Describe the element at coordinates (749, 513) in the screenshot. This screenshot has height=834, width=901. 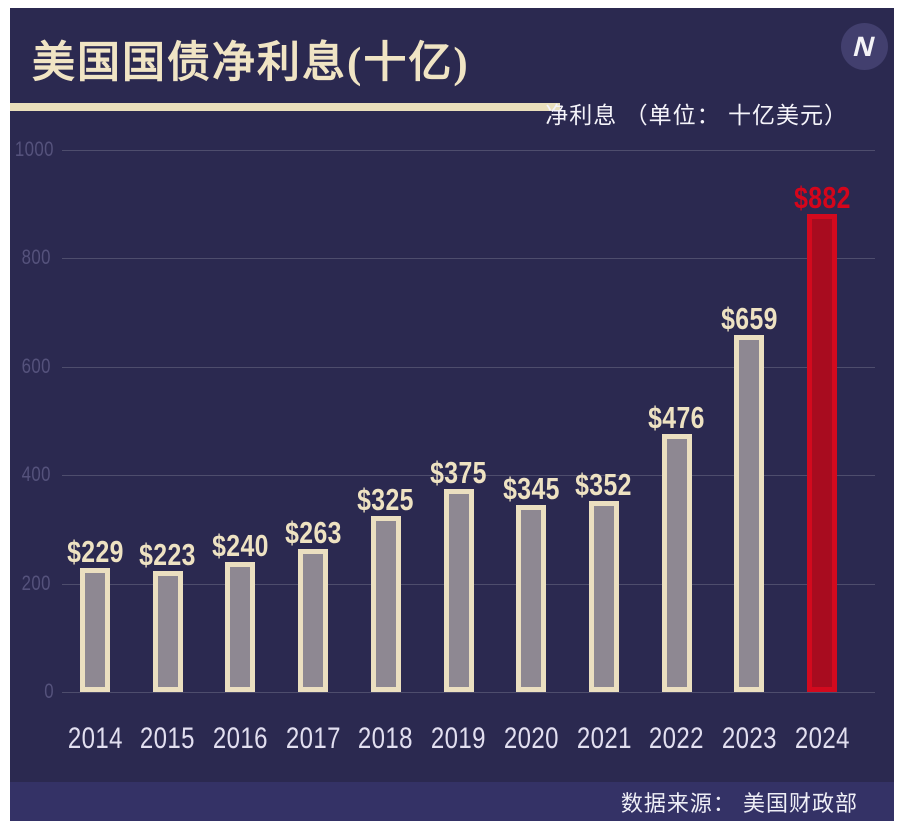
I see `bar-2023` at that location.